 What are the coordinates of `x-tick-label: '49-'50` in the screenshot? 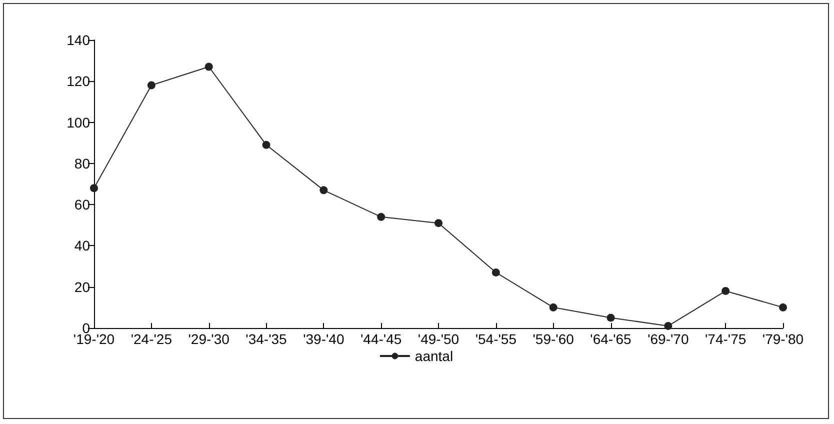 It's located at (439, 339).